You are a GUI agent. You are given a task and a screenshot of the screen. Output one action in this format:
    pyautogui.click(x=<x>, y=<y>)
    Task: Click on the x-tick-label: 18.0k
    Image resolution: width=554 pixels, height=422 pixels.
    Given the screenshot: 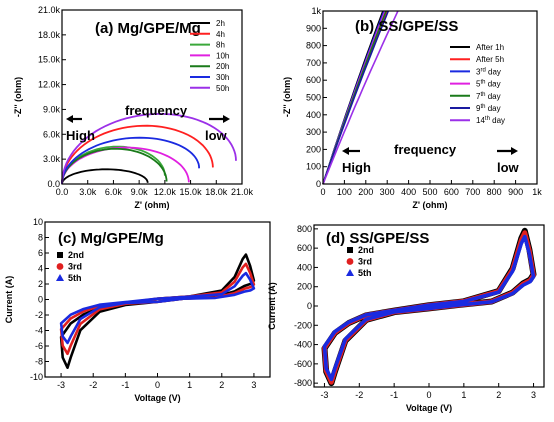 What is the action you would take?
    pyautogui.click(x=216, y=192)
    